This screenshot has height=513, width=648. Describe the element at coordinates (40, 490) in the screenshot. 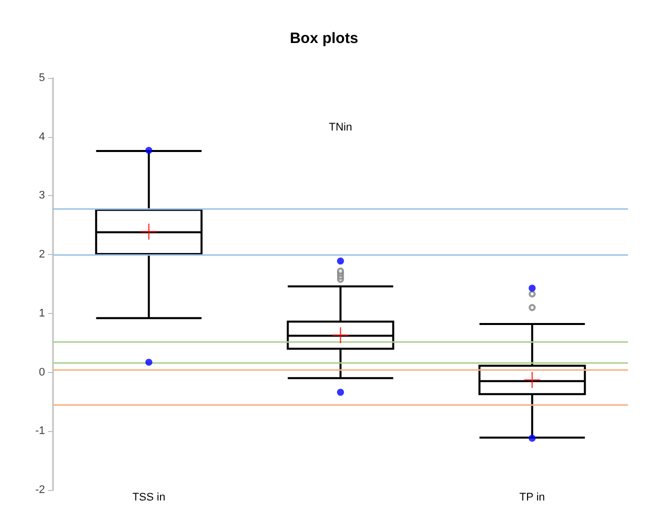

I see `y-tick-label: -2` at that location.